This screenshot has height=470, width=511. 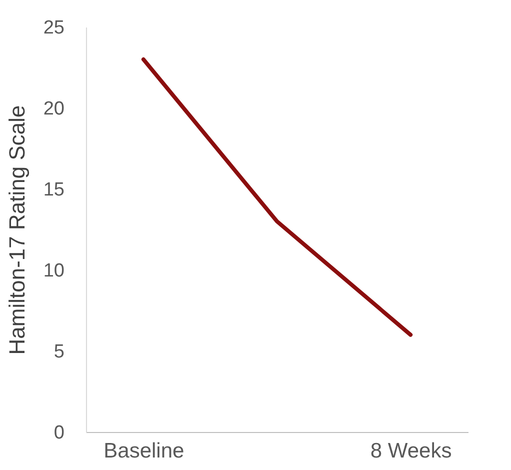 What do you see at coordinates (53, 190) in the screenshot?
I see `y-tick-label: 15` at bounding box center [53, 190].